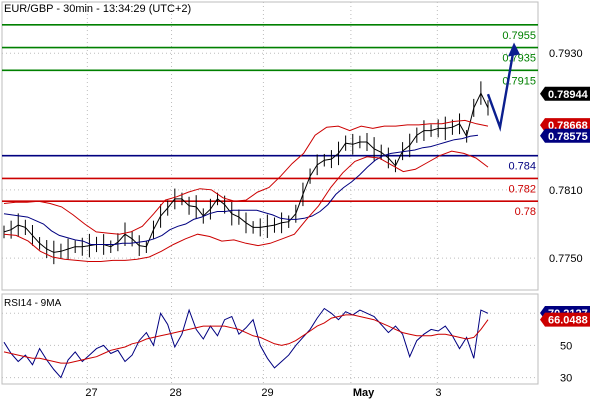 The width and height of the screenshot is (590, 405). I want to click on forecast-arrow, so click(503, 87).